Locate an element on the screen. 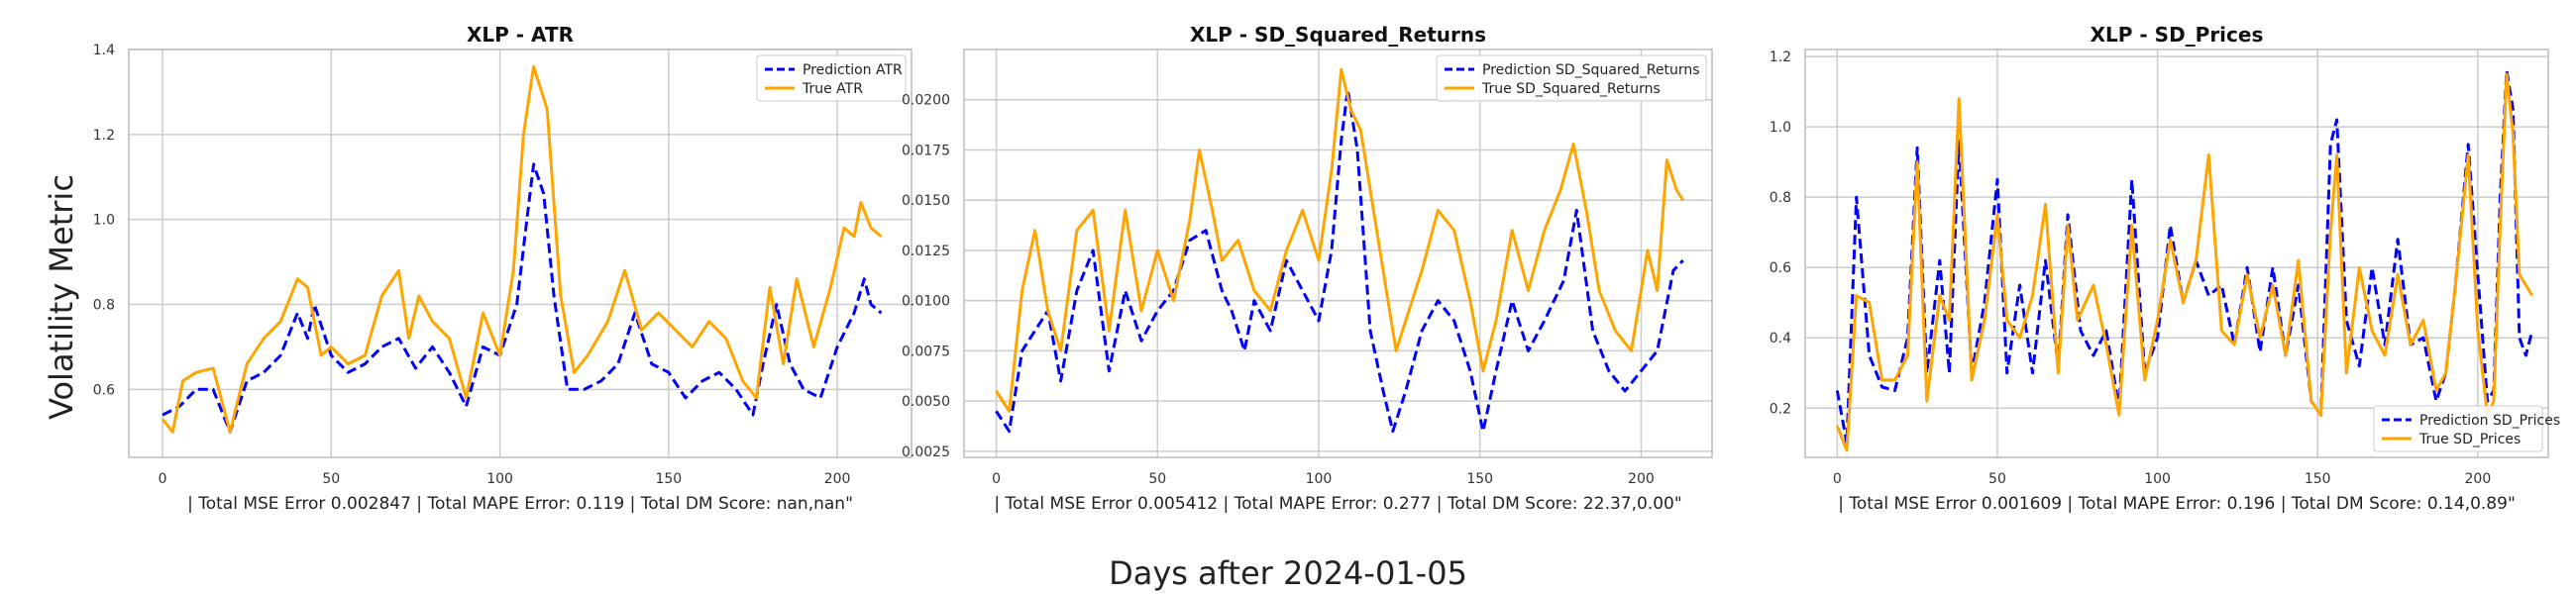 The width and height of the screenshot is (2576, 594). y-tick-label: 0.0175 is located at coordinates (926, 150).